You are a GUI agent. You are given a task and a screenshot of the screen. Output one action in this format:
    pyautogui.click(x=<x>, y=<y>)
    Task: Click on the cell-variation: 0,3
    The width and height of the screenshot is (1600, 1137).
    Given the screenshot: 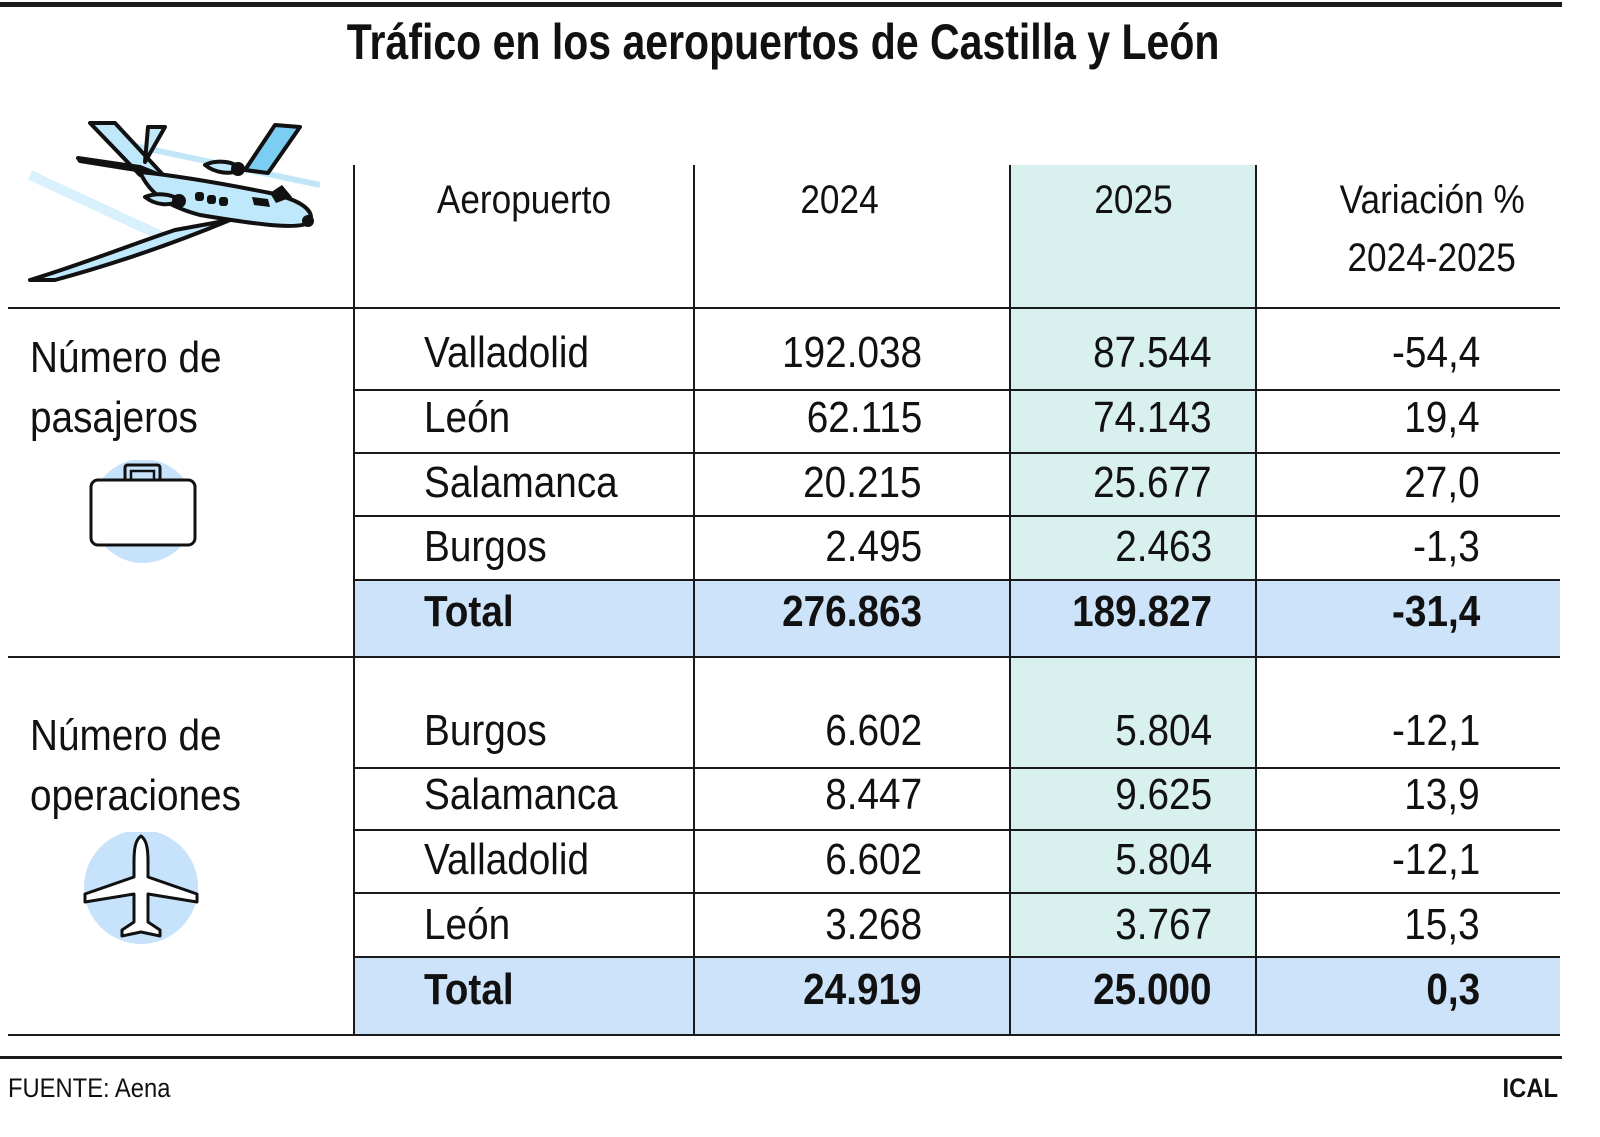 What is the action you would take?
    pyautogui.click(x=1449, y=990)
    